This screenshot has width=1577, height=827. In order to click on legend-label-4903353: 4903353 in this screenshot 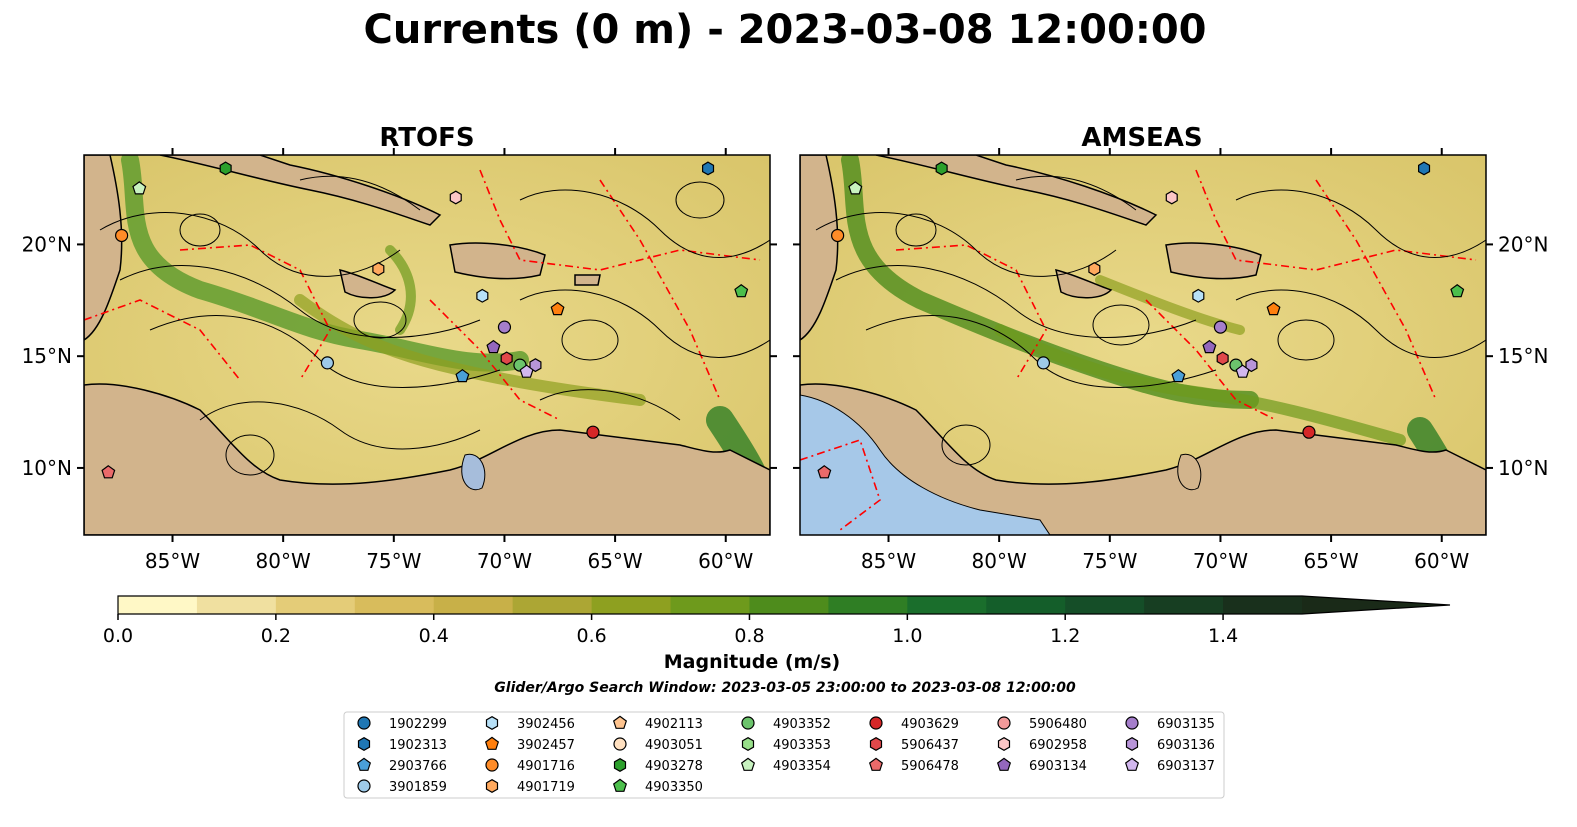, I will do `click(802, 745)`.